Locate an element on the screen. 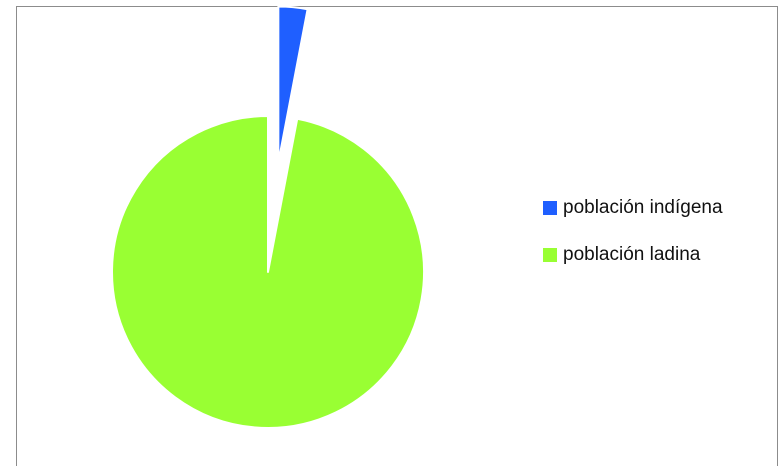  legend-item-poblacion-indigena: población indígena is located at coordinates (633, 208).